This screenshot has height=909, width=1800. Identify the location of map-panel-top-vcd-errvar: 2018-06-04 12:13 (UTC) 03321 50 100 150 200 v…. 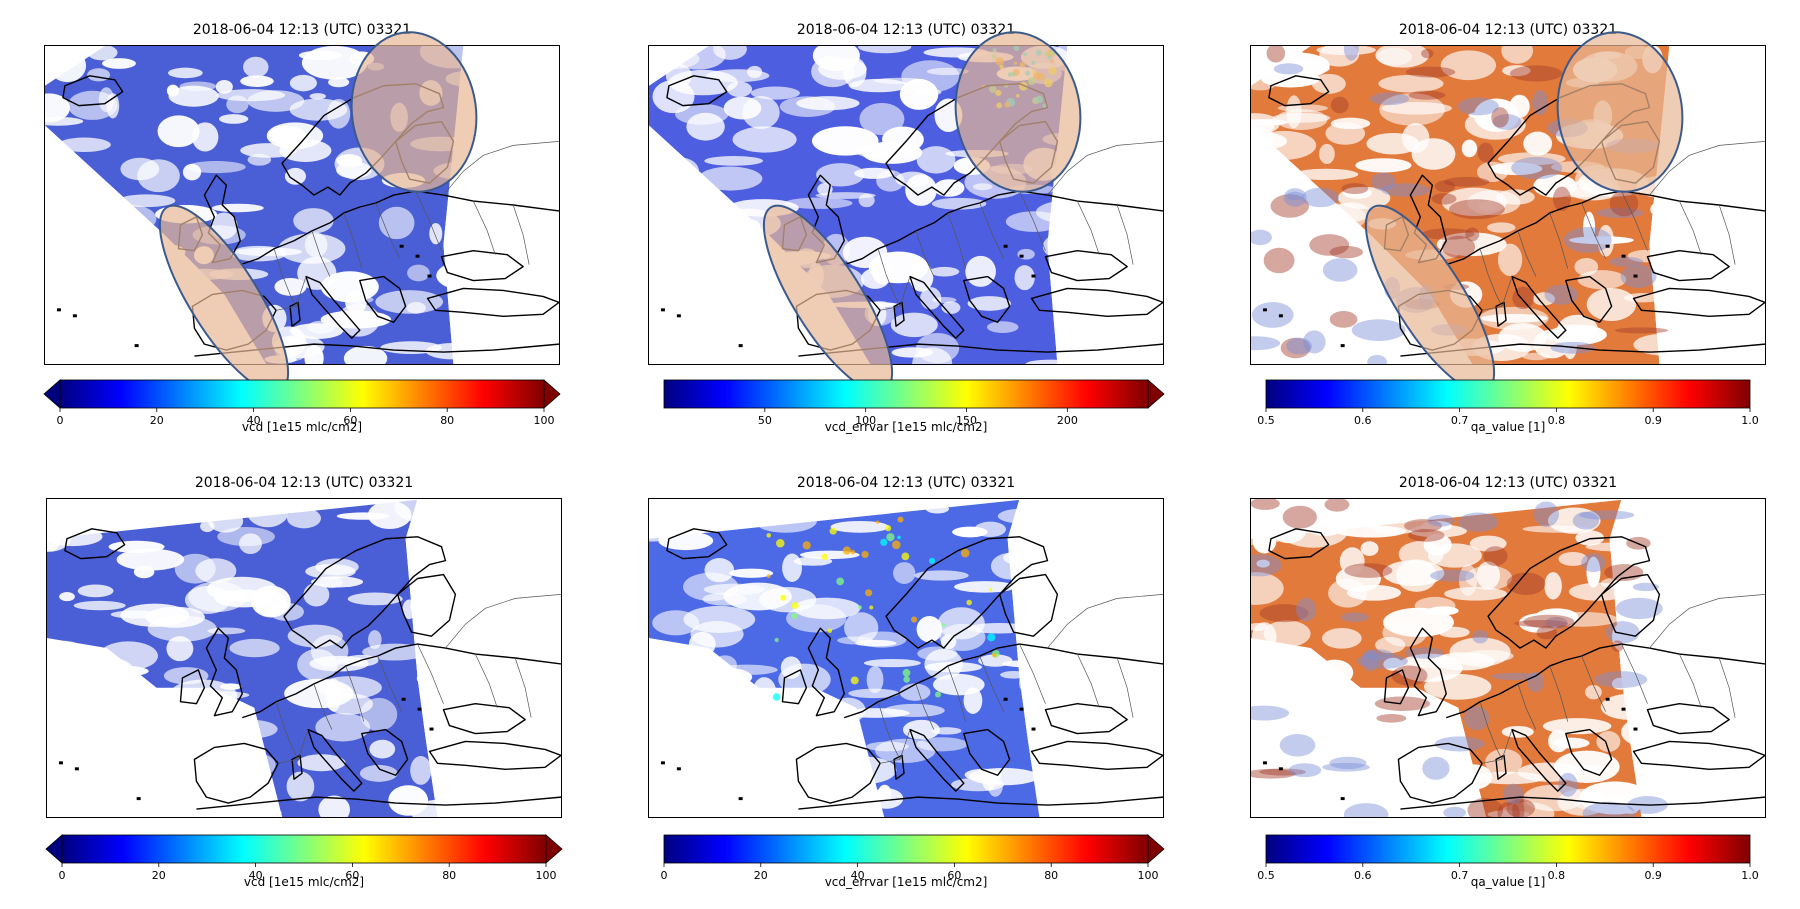
(906, 228).